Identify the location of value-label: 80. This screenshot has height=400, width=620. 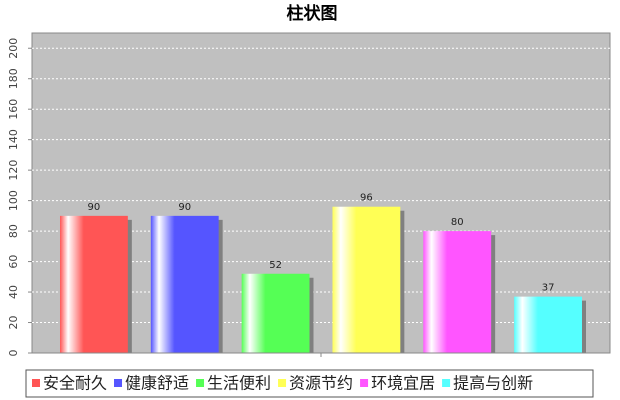
(457, 222).